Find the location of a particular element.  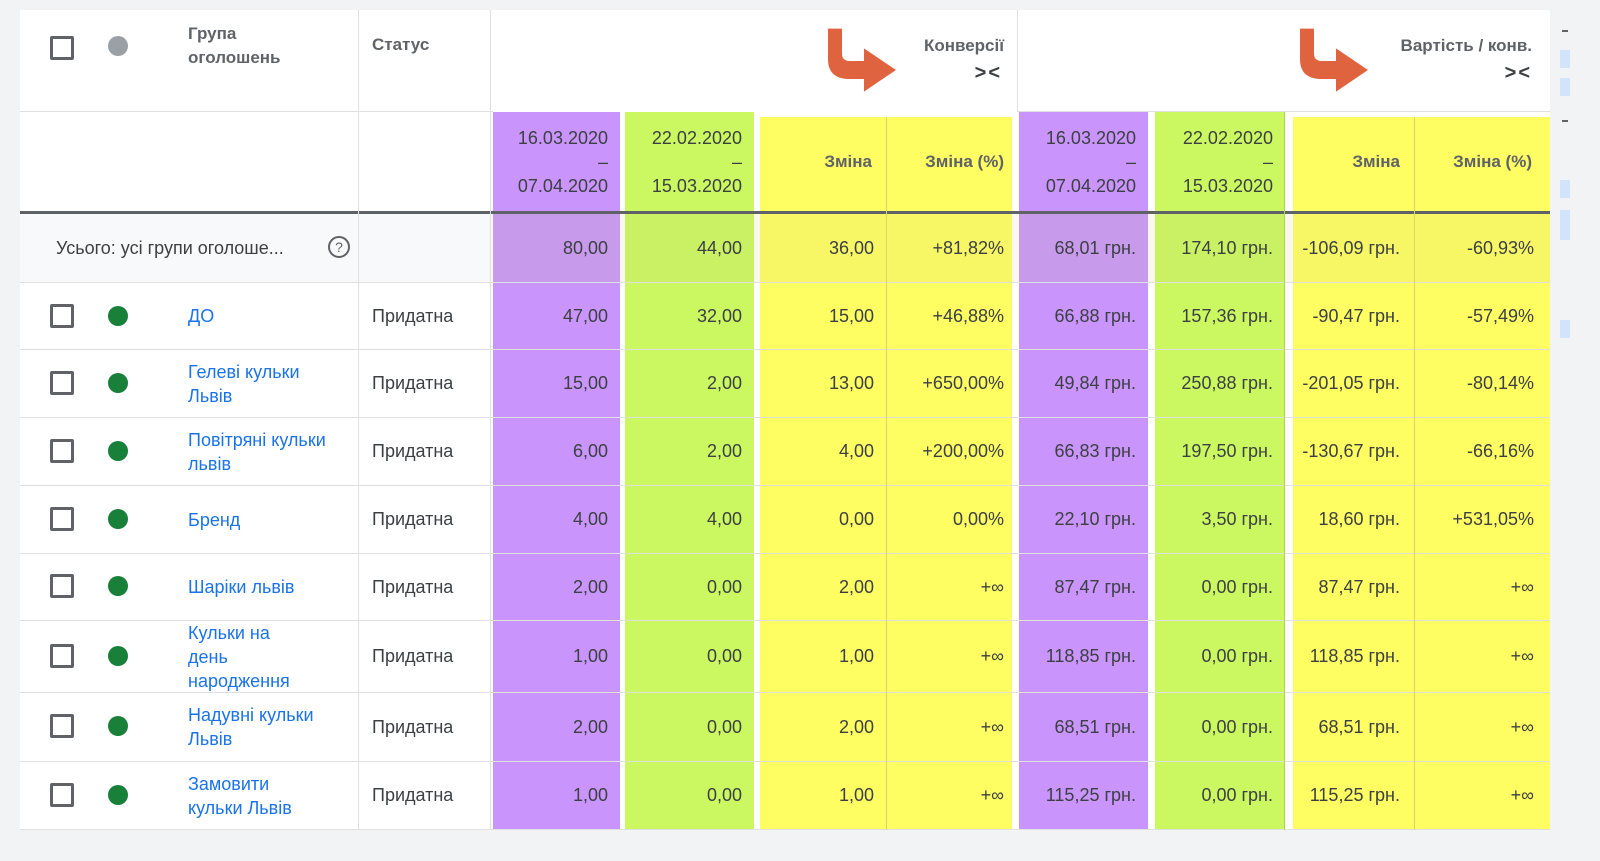

header-bottom-rule is located at coordinates (785, 212).